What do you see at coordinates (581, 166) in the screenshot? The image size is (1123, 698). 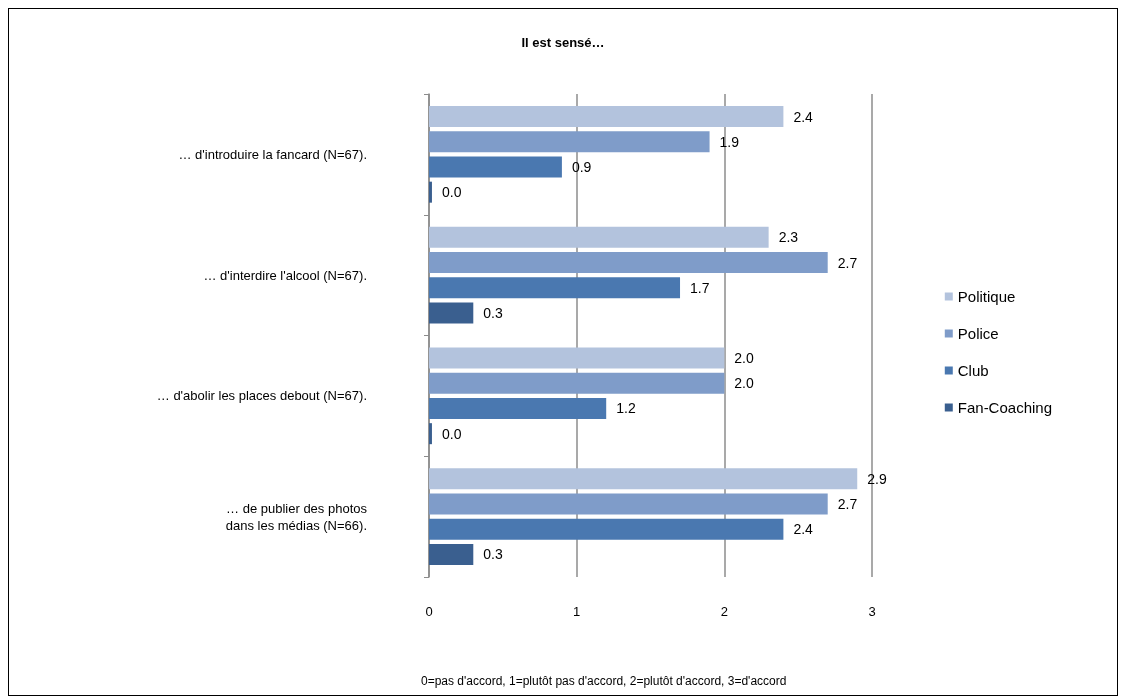 I see `data-label: 0.9` at bounding box center [581, 166].